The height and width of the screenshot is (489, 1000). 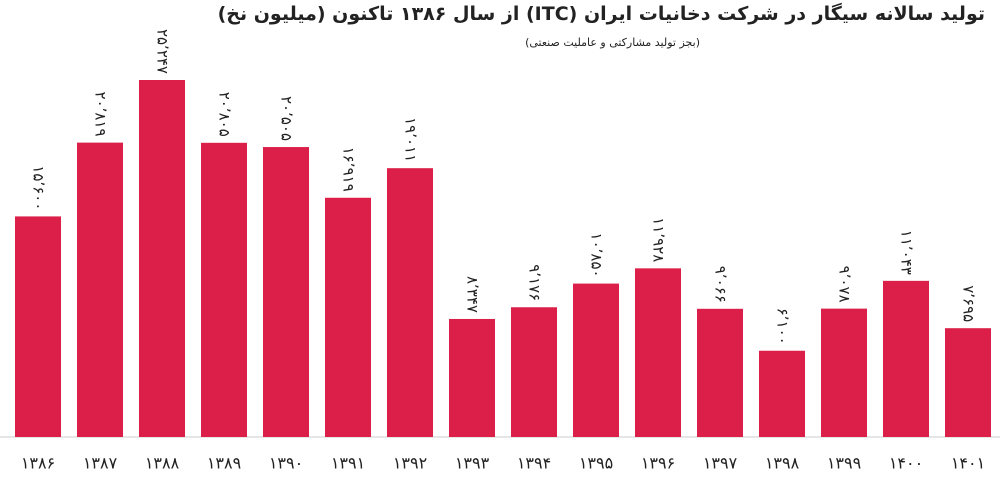 I want to click on value-label: ۱۹٬۰۱۱, so click(x=411, y=139).